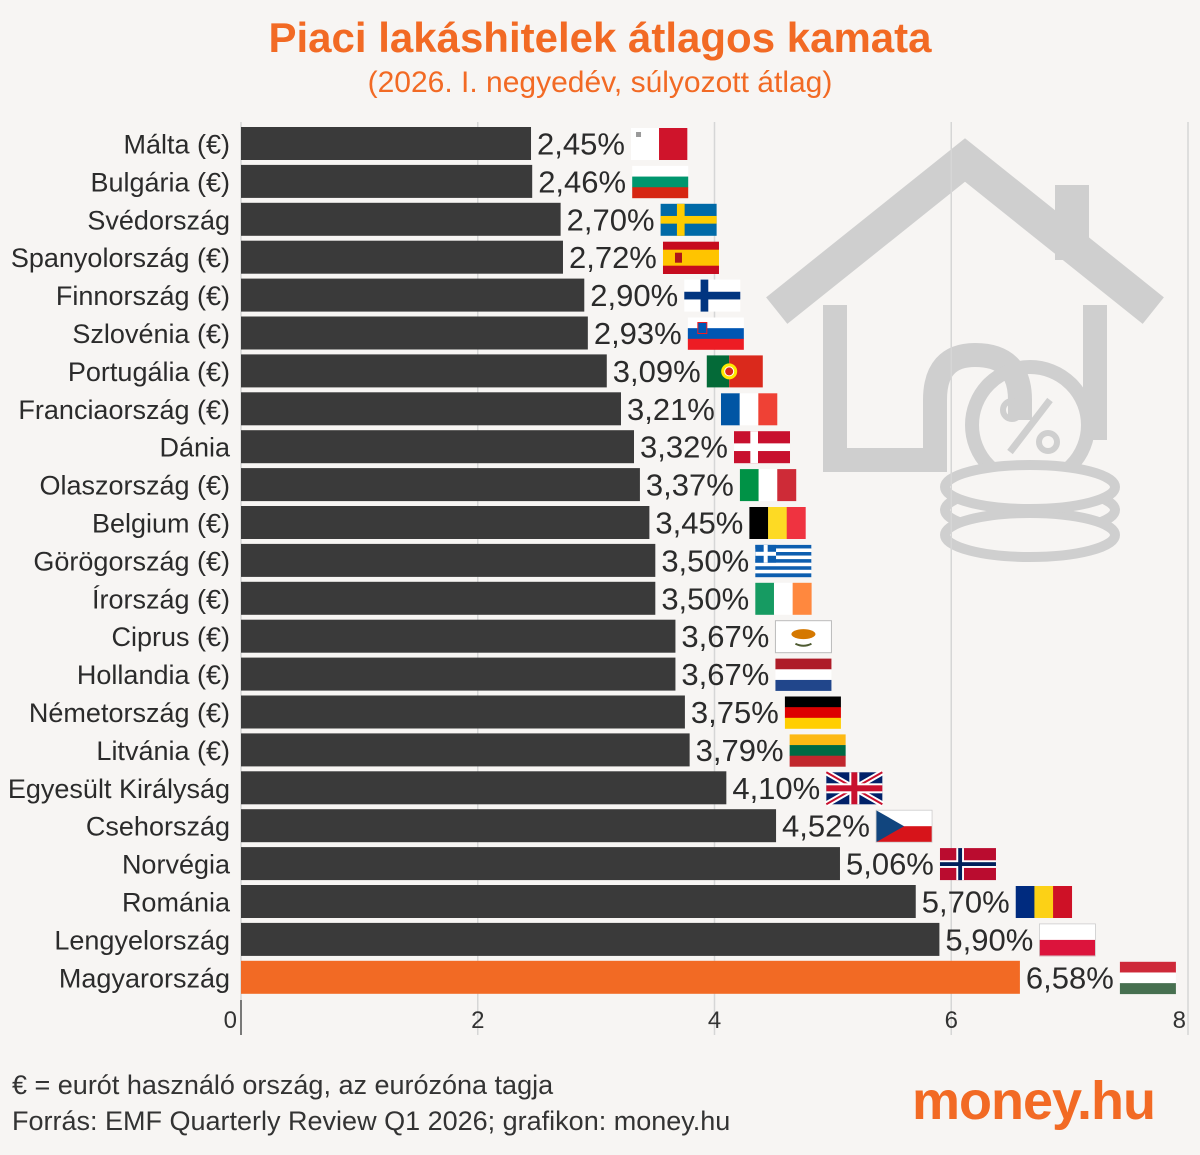 This screenshot has height=1155, width=1200. I want to click on x-axis: 0 2 4 6 8, so click(705, 1017).